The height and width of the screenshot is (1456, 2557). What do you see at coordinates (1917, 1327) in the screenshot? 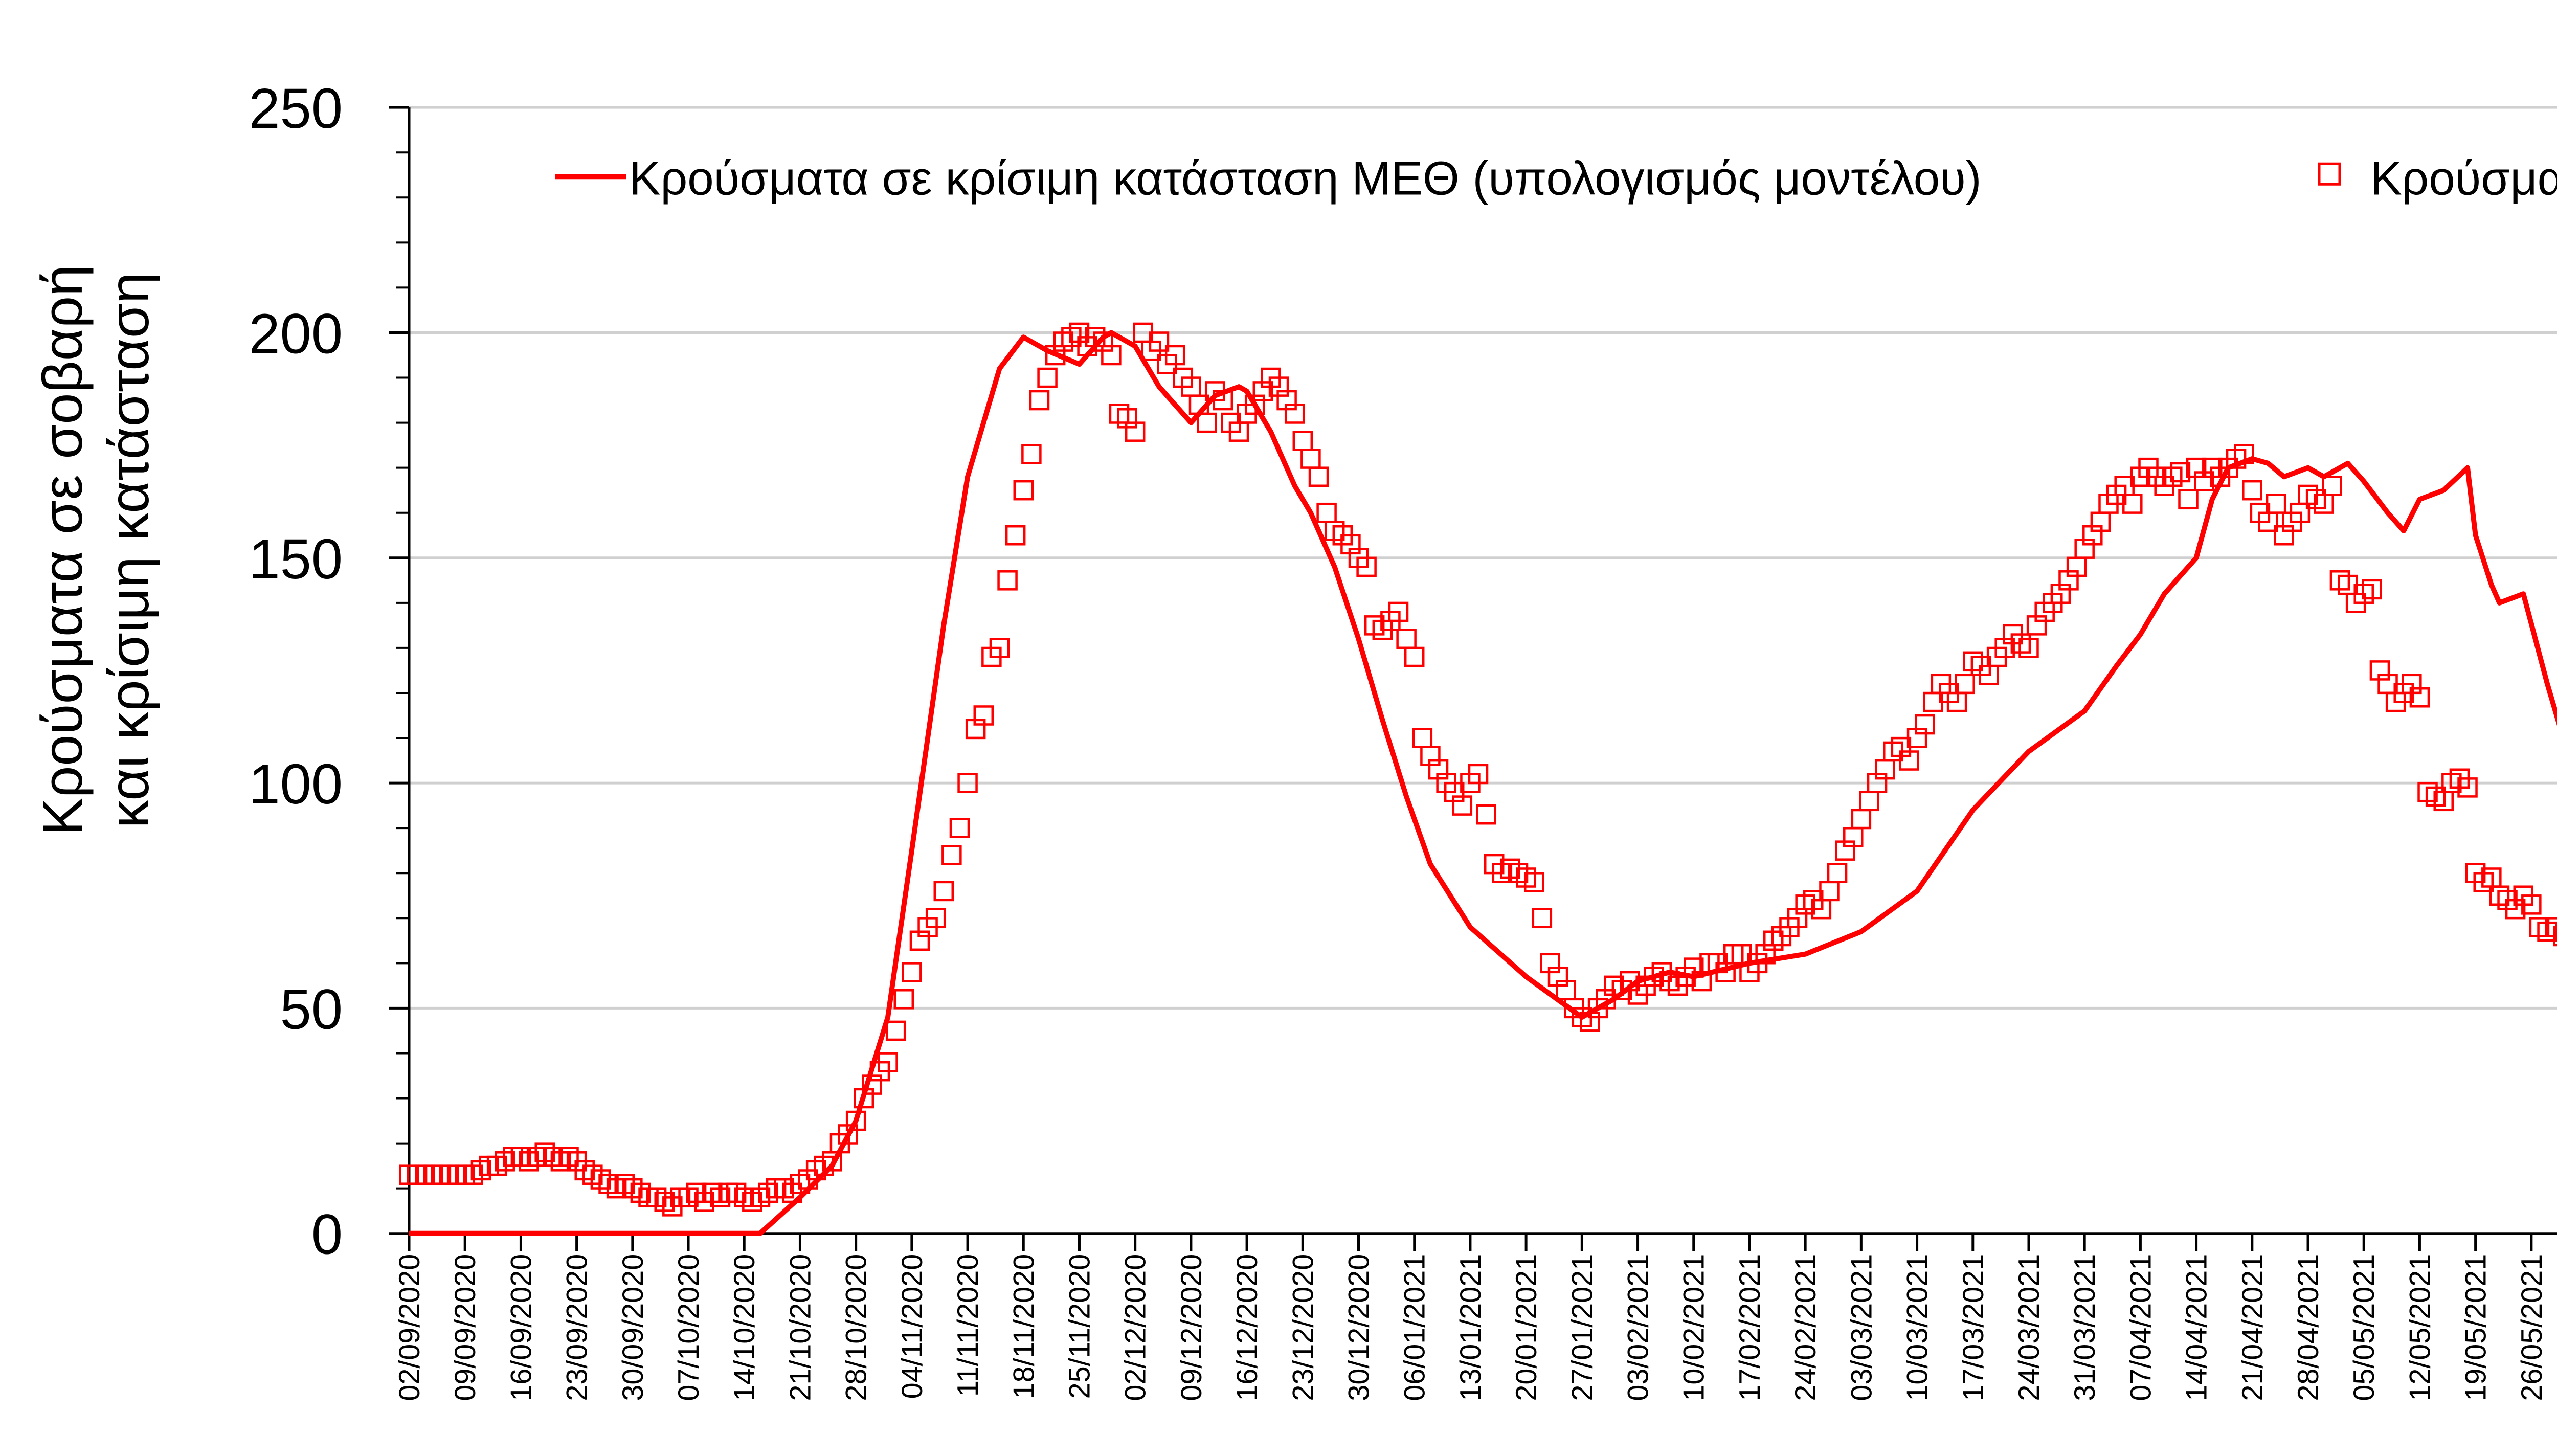
I see `x-tick-label: 10/03/2021` at bounding box center [1917, 1327].